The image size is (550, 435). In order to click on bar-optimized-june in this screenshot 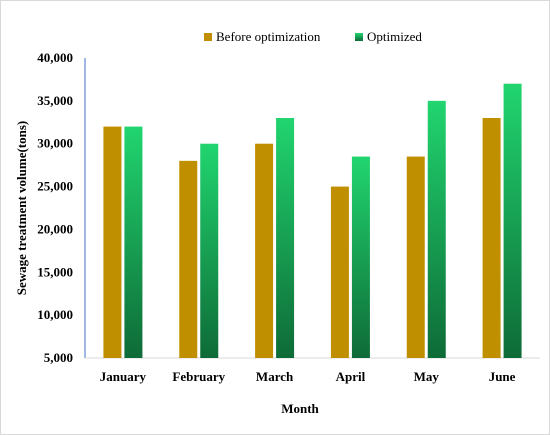, I will do `click(512, 220)`.